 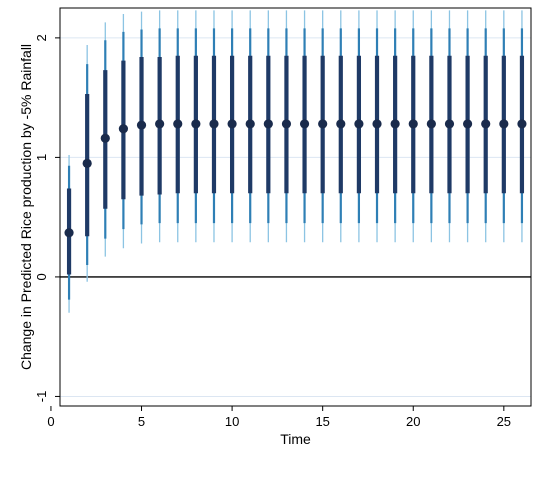 What do you see at coordinates (41, 276) in the screenshot?
I see `y-tick-label: 0` at bounding box center [41, 276].